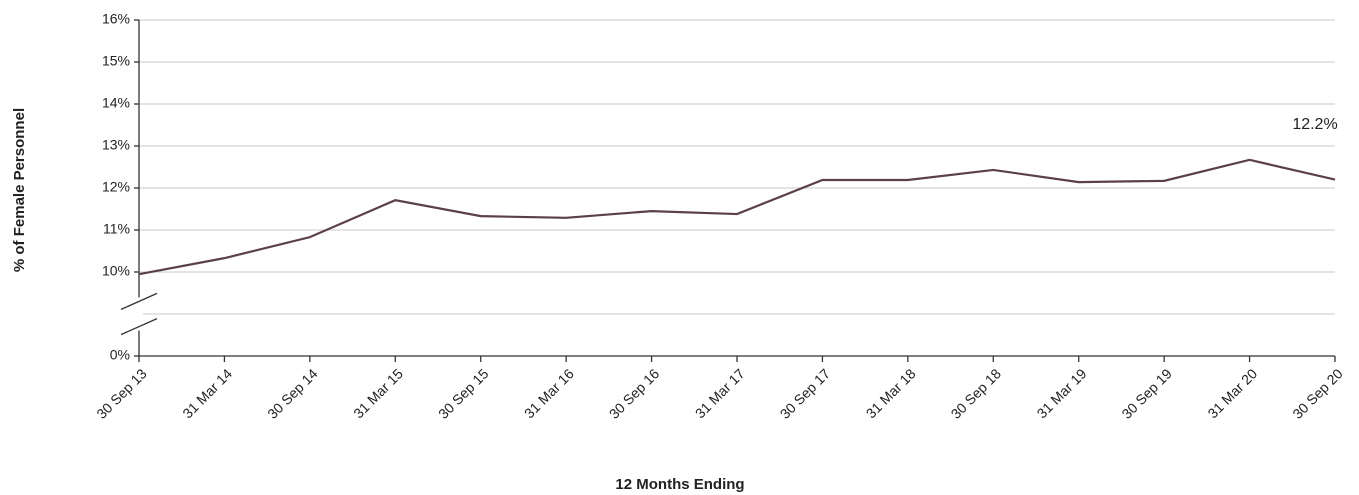  What do you see at coordinates (549, 393) in the screenshot?
I see `x-tick-label: 31 Mar 16` at bounding box center [549, 393].